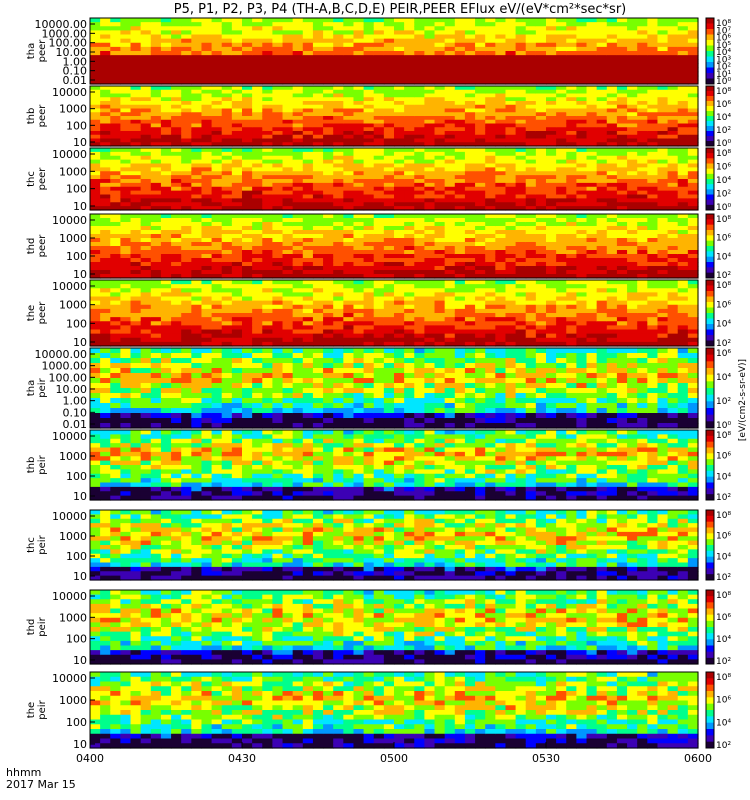 Image resolution: width=750 pixels, height=800 pixels. Describe the element at coordinates (710, 104) in the screenshot. I see `colorbar-segment` at that location.